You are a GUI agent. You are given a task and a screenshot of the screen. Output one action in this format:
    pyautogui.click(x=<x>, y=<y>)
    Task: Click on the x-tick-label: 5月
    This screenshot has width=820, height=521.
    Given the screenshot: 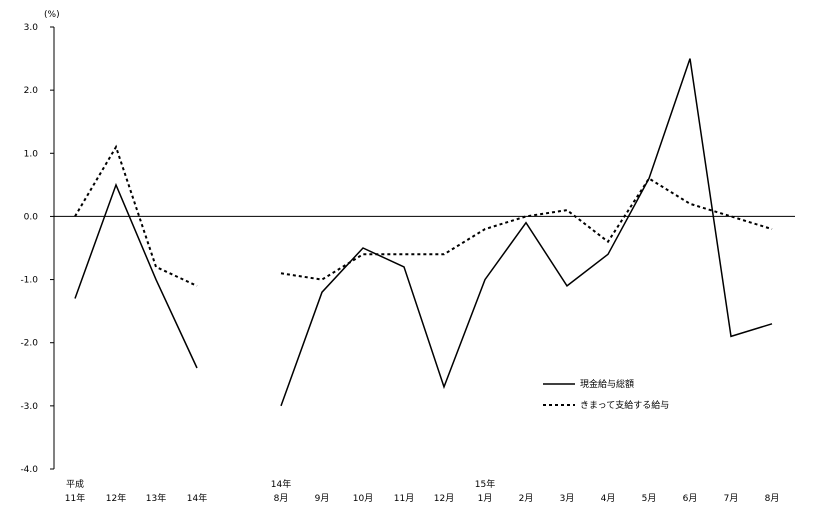 What is the action you would take?
    pyautogui.click(x=649, y=498)
    